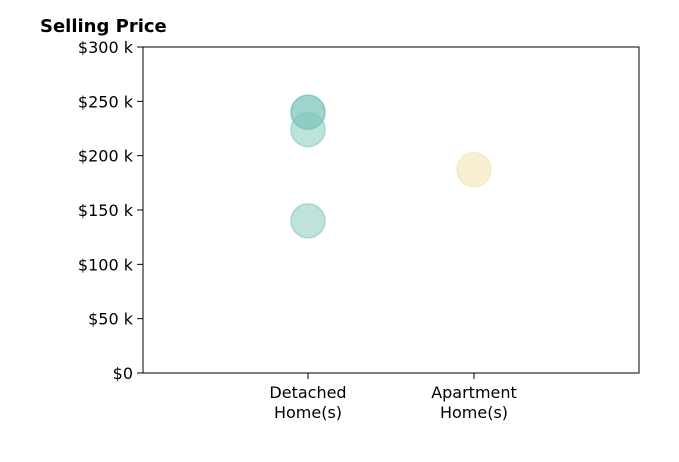 This screenshot has width=679, height=462. What do you see at coordinates (106, 156) in the screenshot?
I see `y-tick-label: $200 k` at bounding box center [106, 156].